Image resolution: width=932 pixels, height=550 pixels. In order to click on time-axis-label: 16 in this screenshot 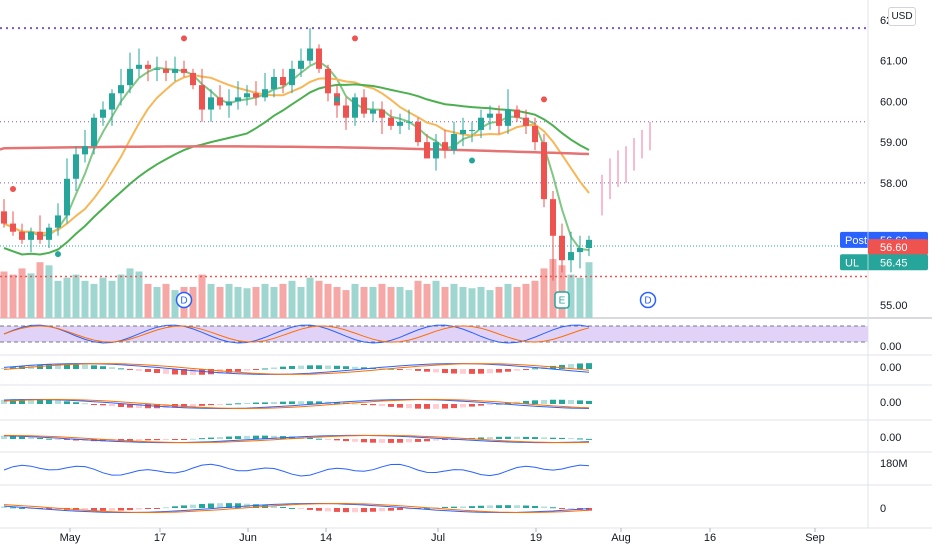, I will do `click(710, 538)`.